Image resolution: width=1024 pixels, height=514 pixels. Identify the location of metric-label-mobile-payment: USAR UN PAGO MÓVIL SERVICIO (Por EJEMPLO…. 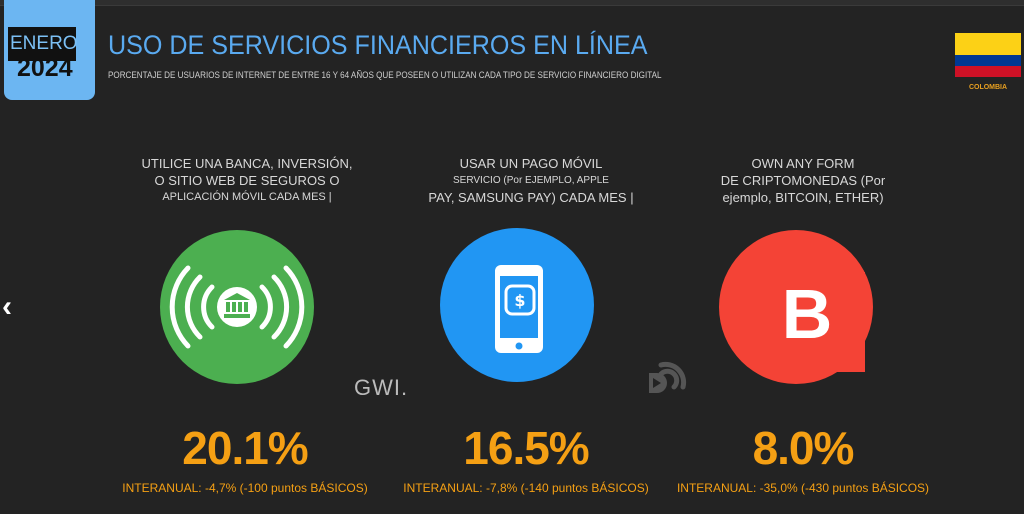
(531, 180).